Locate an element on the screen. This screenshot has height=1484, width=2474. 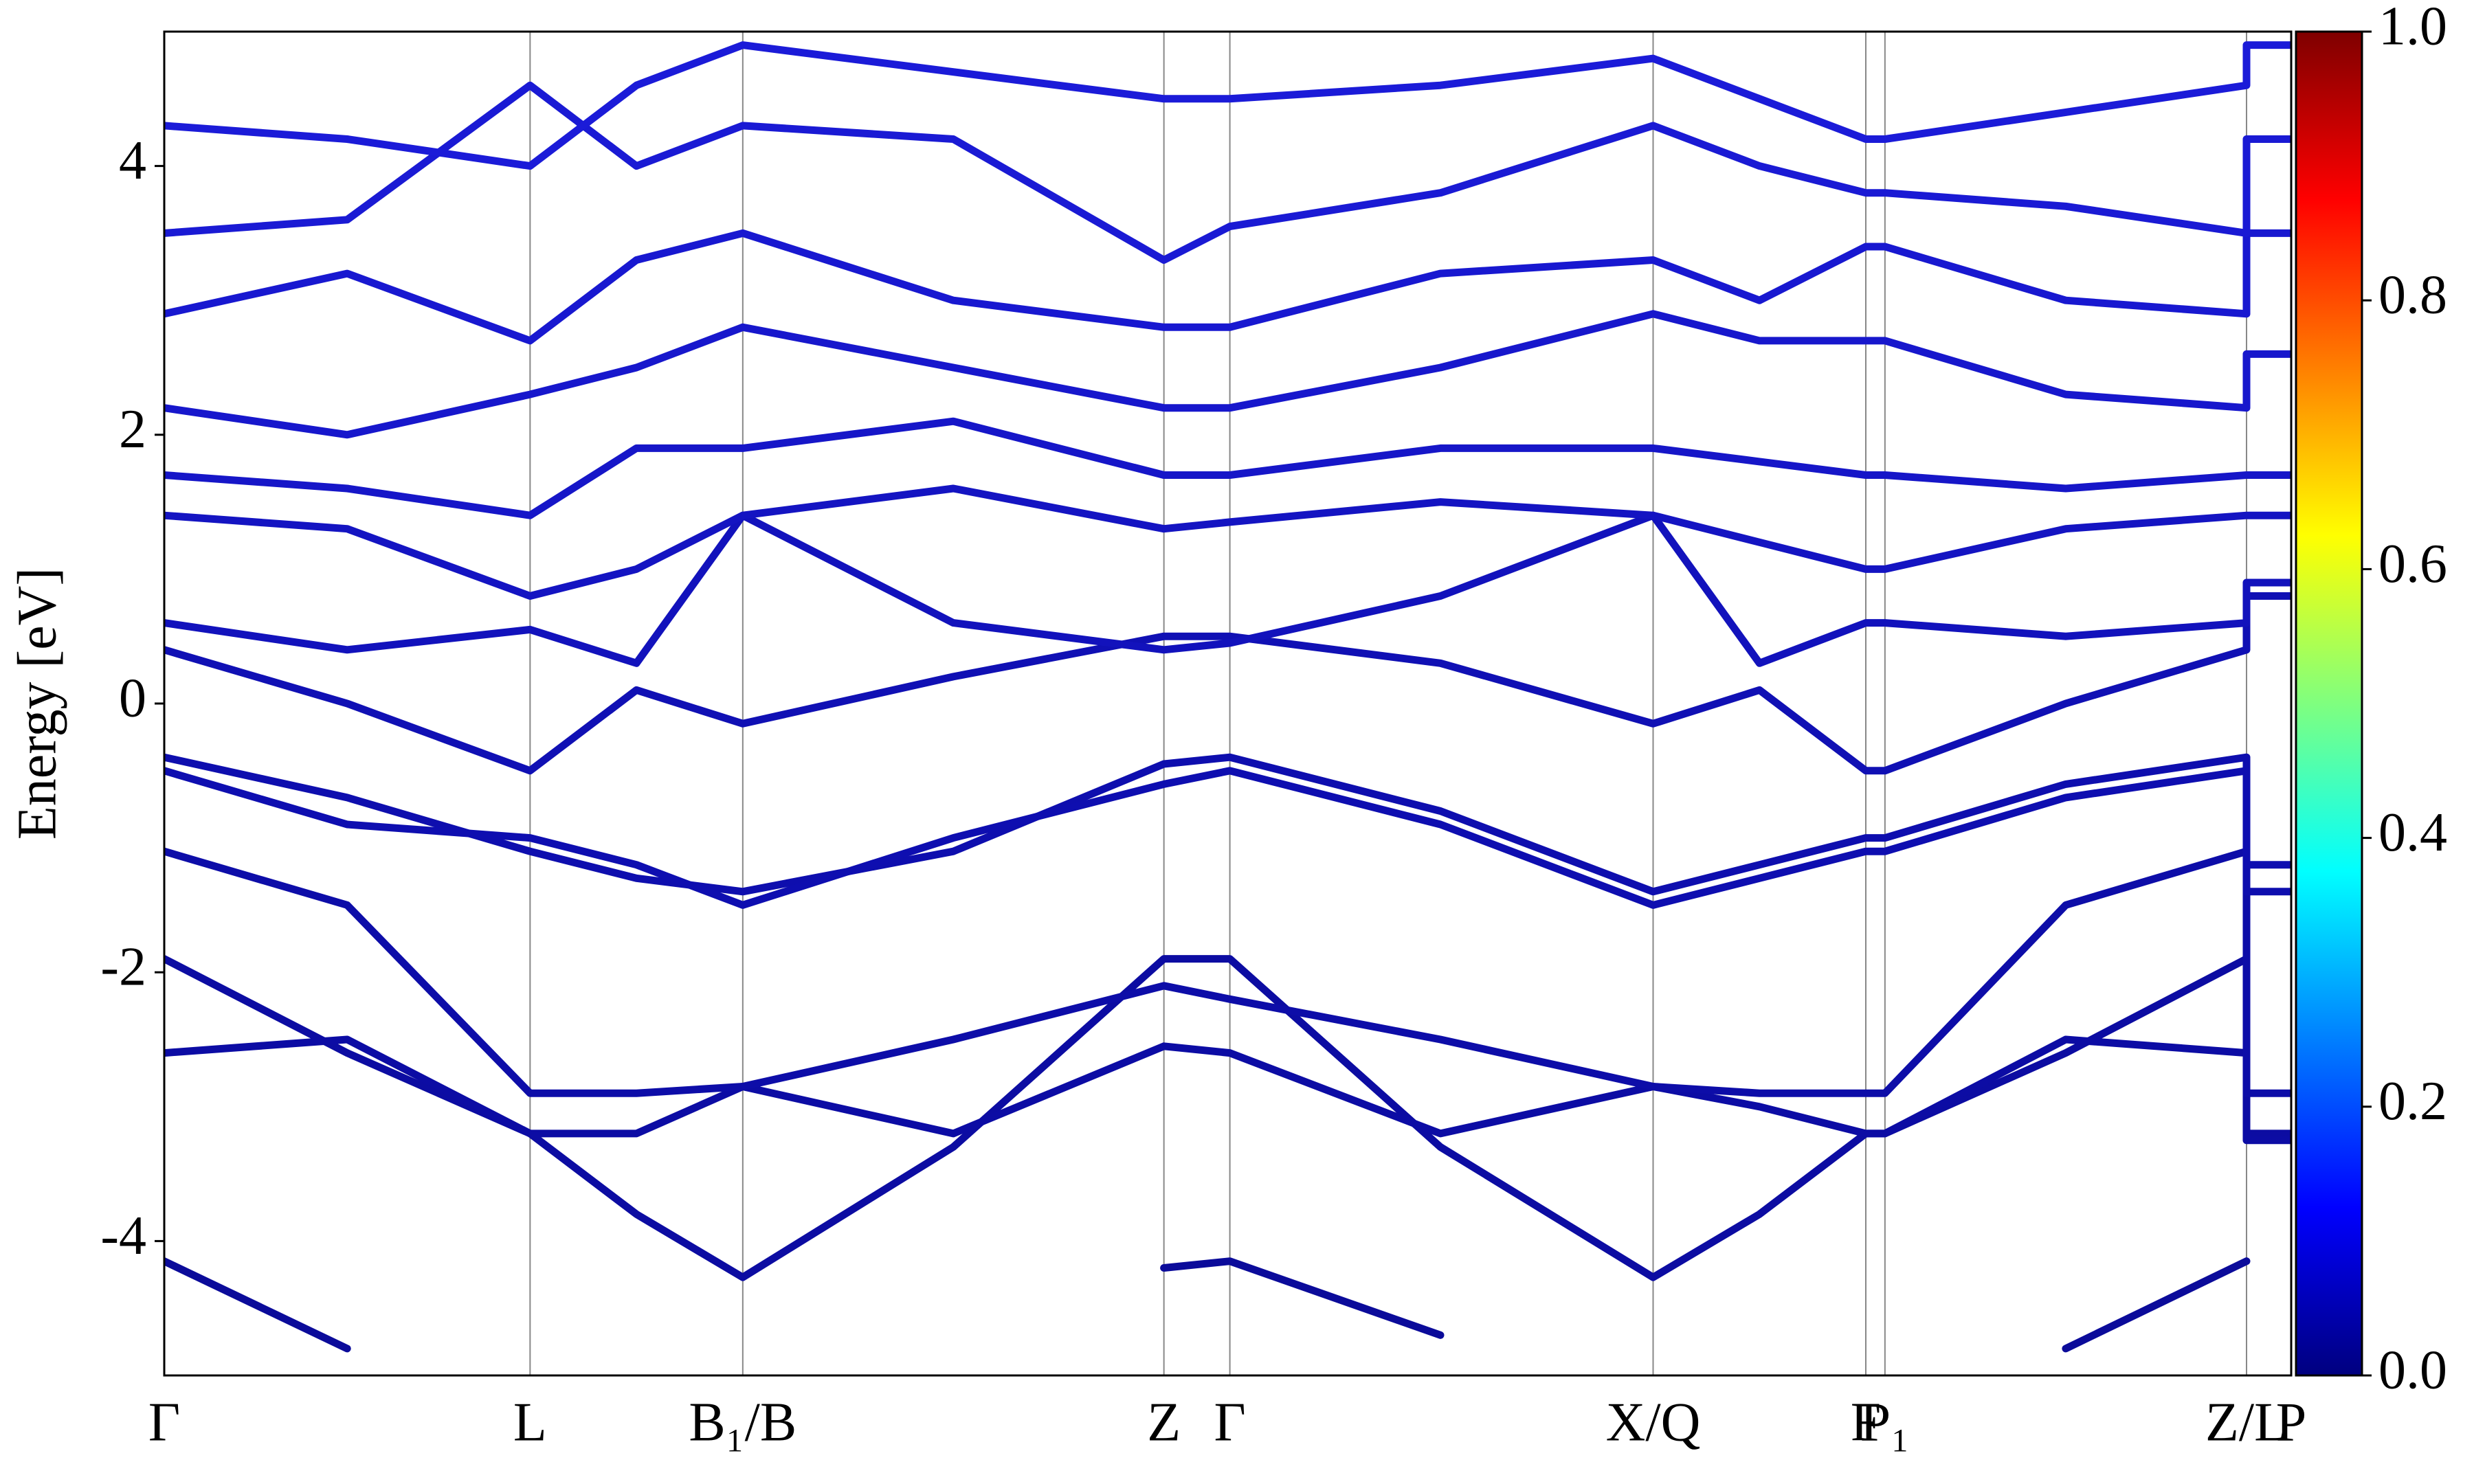
y-tick-label: -2 is located at coordinates (123, 967).